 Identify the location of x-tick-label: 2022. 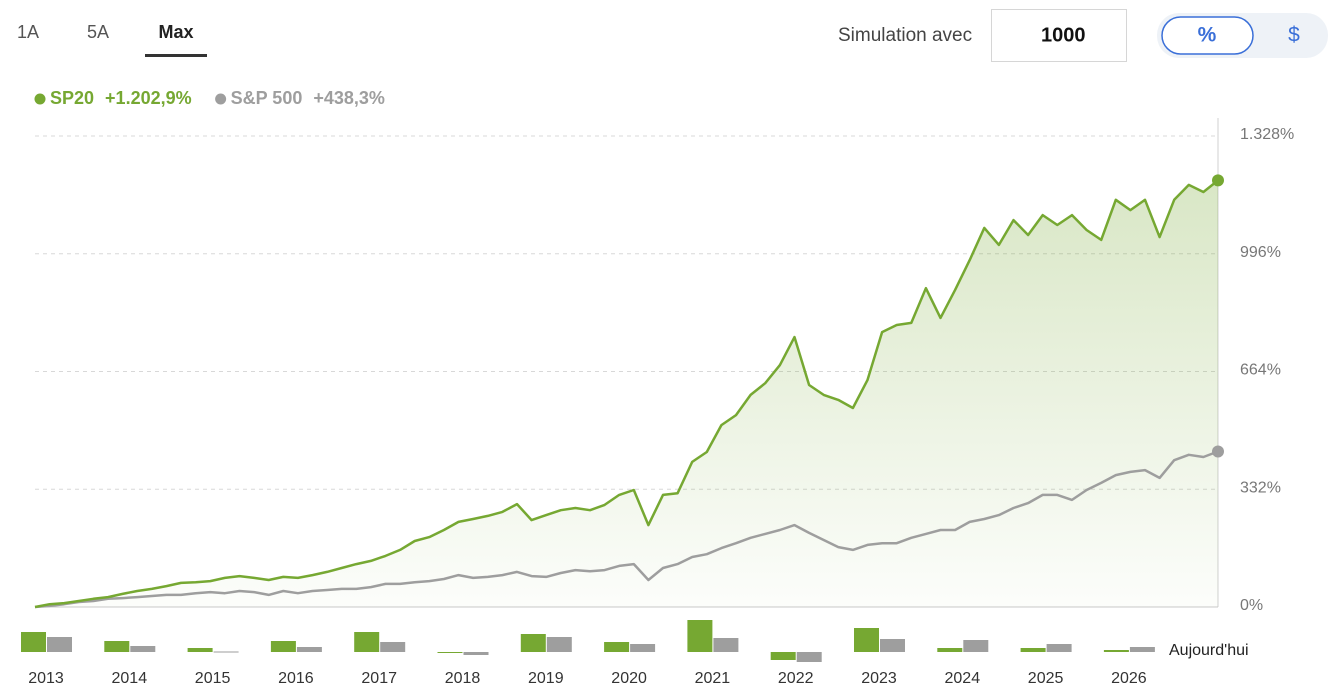
(796, 677).